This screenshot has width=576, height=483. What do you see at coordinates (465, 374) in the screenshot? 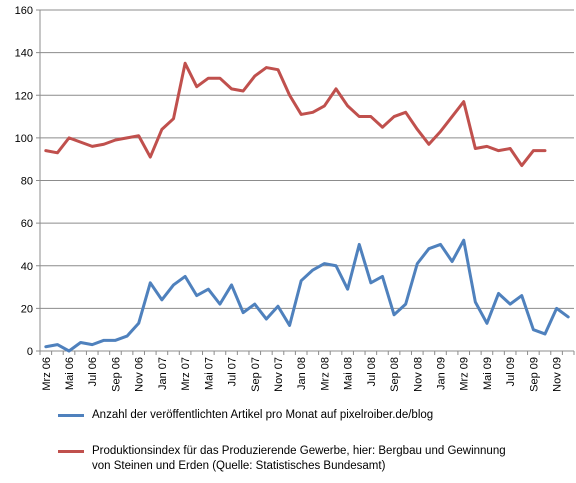
I see `x-tick-label: Mrz 09` at bounding box center [465, 374].